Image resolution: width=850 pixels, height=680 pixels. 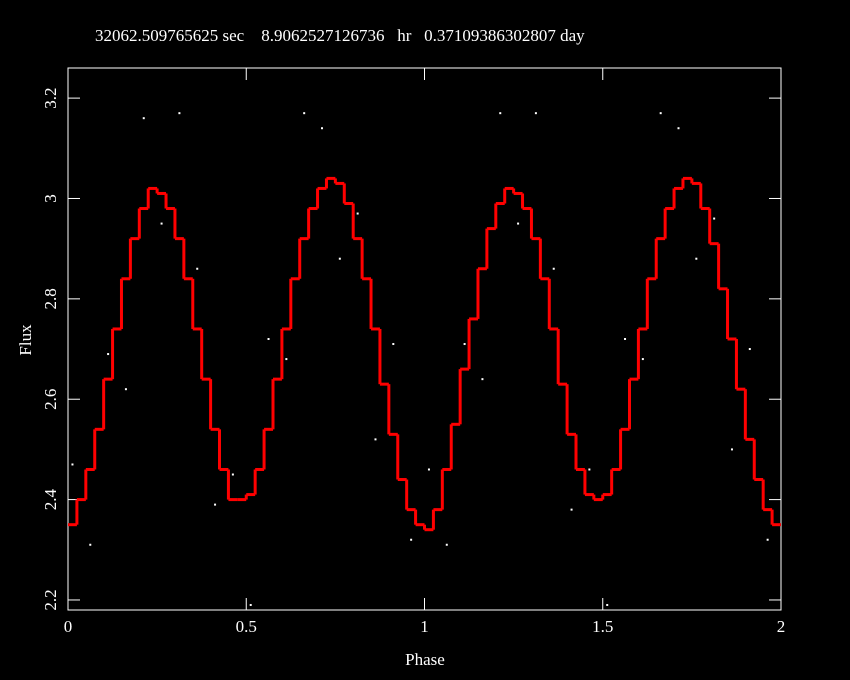 What do you see at coordinates (602, 626) in the screenshot?
I see `x-tick-label: 1.5` at bounding box center [602, 626].